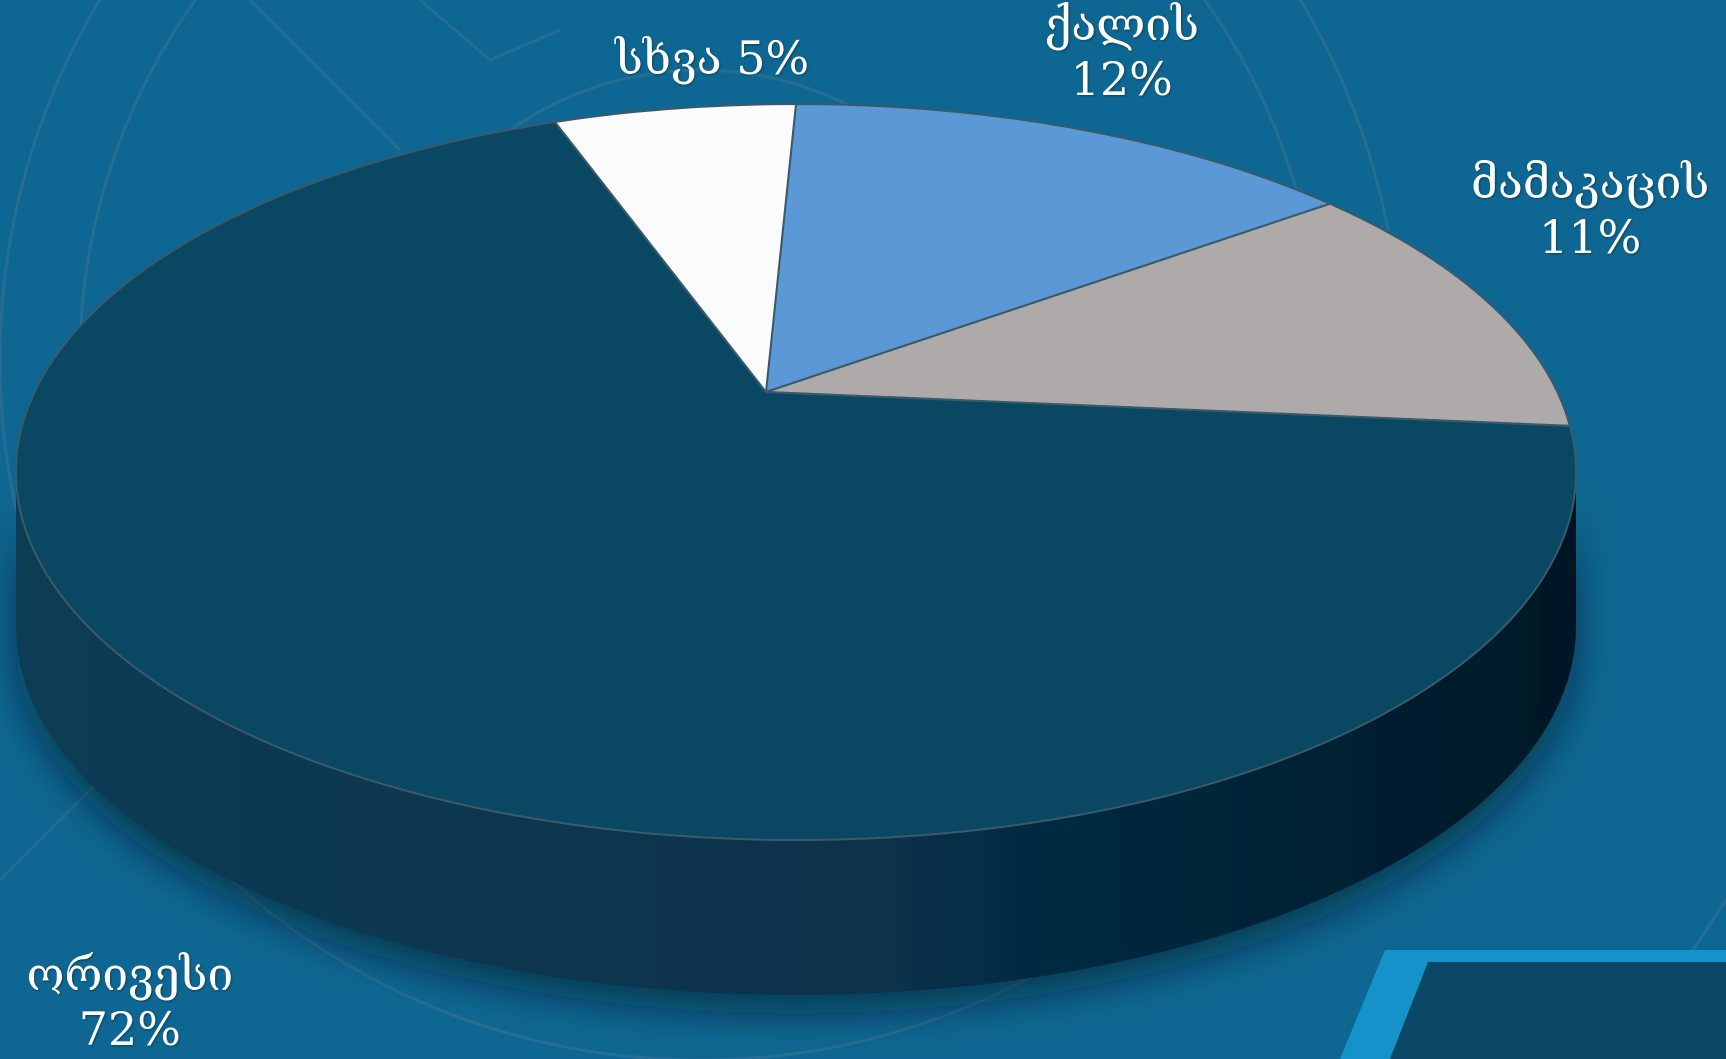  I want to click on data-label-both-category: ორივესი, so click(130, 974).